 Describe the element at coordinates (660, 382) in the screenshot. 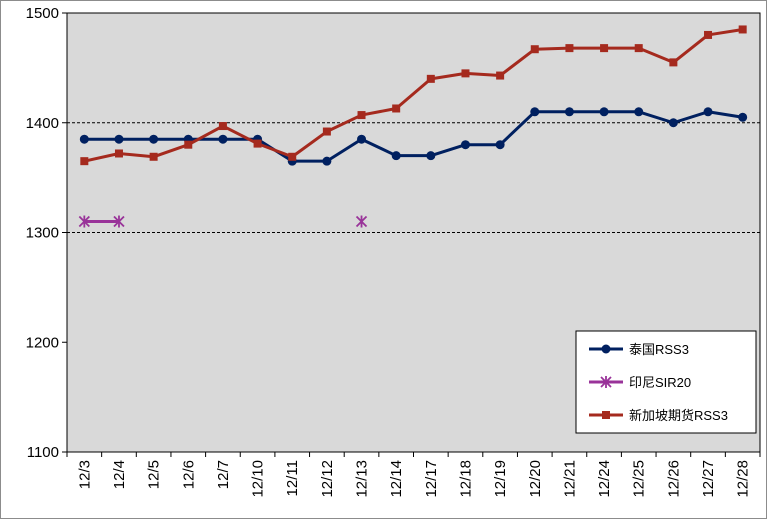

I see `legend-label-indonesia: 印尼SIR20` at that location.